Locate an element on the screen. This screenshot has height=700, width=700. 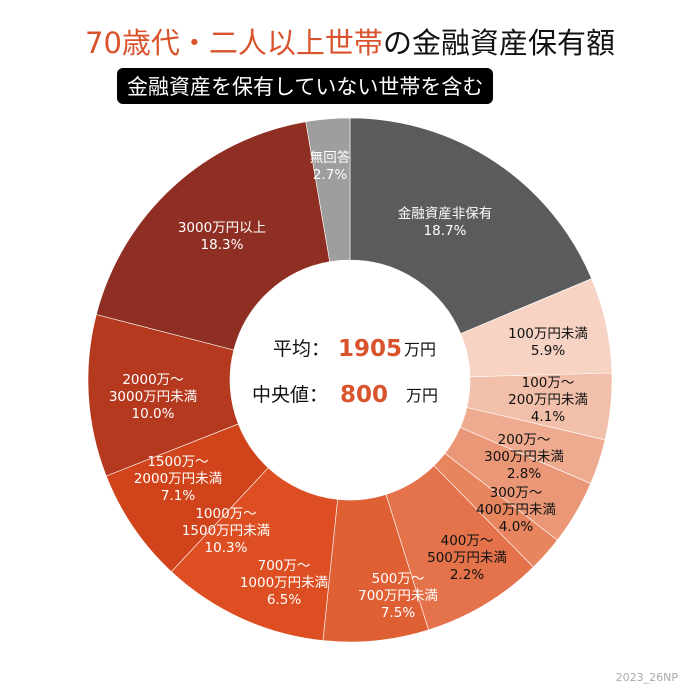
slice-category: 400万円未満 is located at coordinates (516, 510).